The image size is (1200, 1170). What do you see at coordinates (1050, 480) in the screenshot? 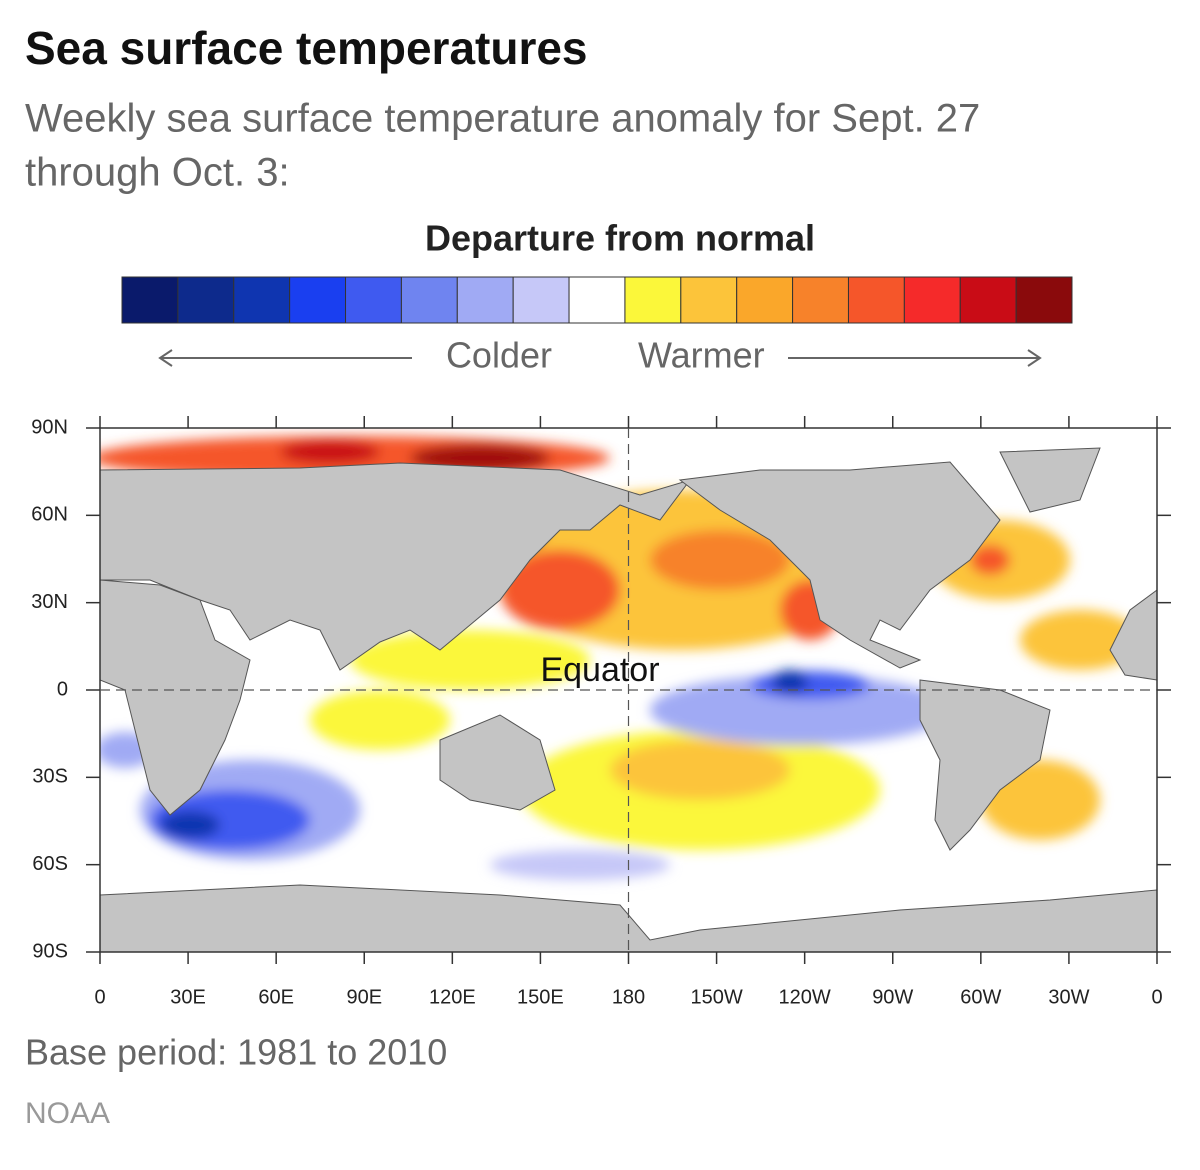
I see `greenland` at bounding box center [1050, 480].